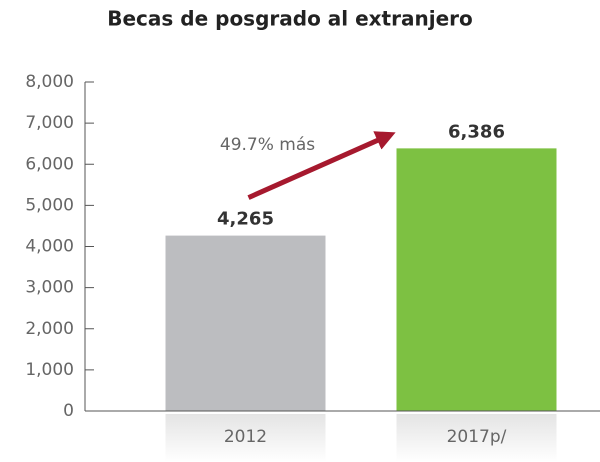 The width and height of the screenshot is (600, 462). What do you see at coordinates (49, 288) in the screenshot?
I see `y-tick-label: 3,000` at bounding box center [49, 288].